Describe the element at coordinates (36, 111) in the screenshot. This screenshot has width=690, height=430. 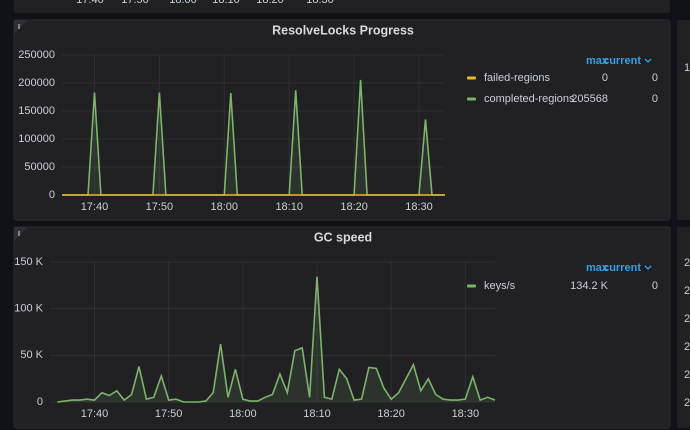
I see `y-tick-label: 150000` at that location.